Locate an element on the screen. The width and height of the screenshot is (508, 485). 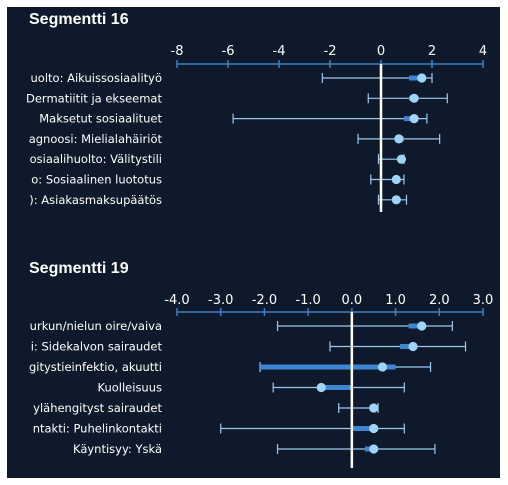
row-label: i: Sidekalvon sairaudet is located at coordinates (97, 347).